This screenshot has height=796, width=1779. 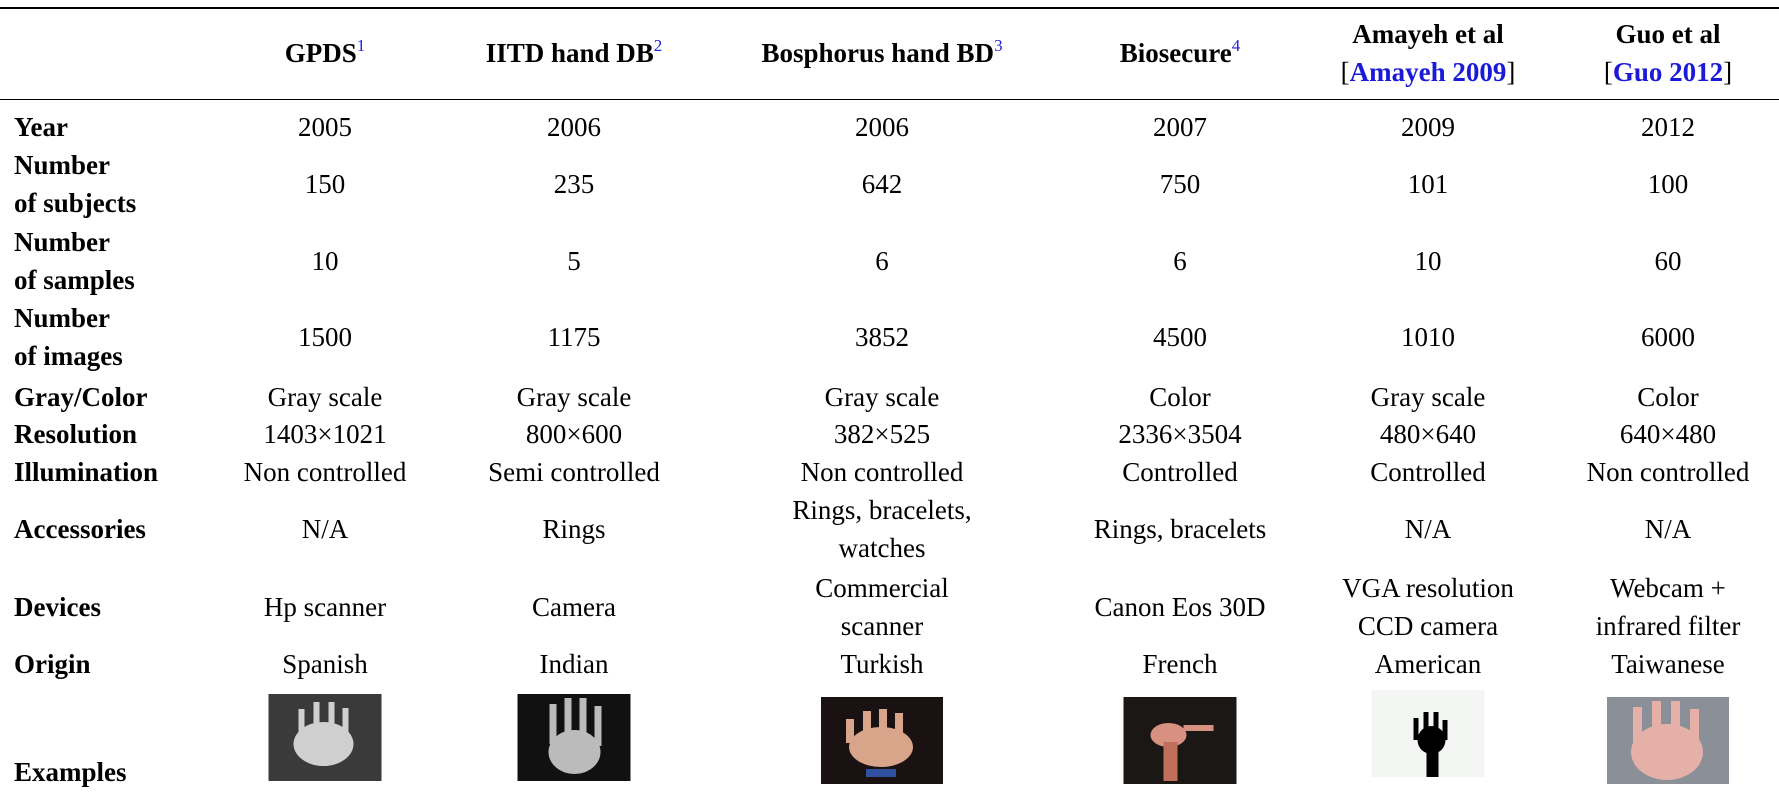 What do you see at coordinates (1180, 127) in the screenshot?
I see `table-cell: 2007` at bounding box center [1180, 127].